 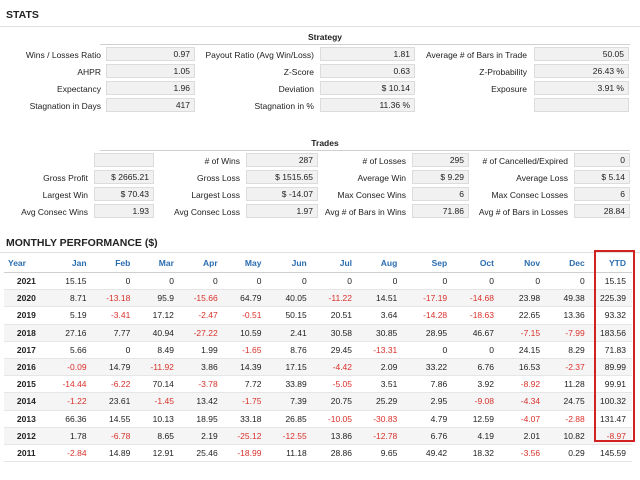 What do you see at coordinates (335, 263) in the screenshot?
I see `column-header-jul: Jul` at bounding box center [335, 263].